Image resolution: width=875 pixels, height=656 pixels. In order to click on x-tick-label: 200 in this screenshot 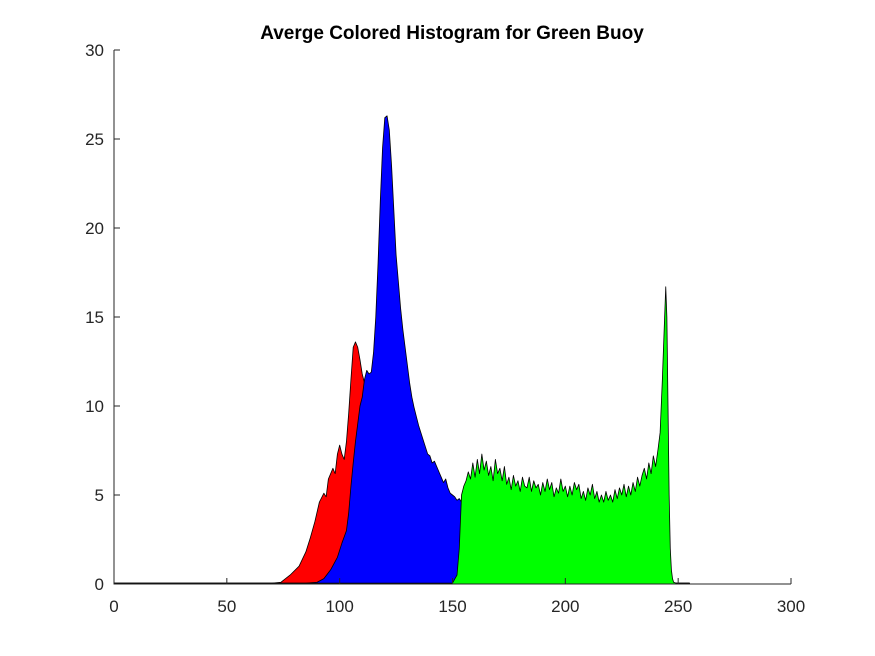, I will do `click(565, 606)`.